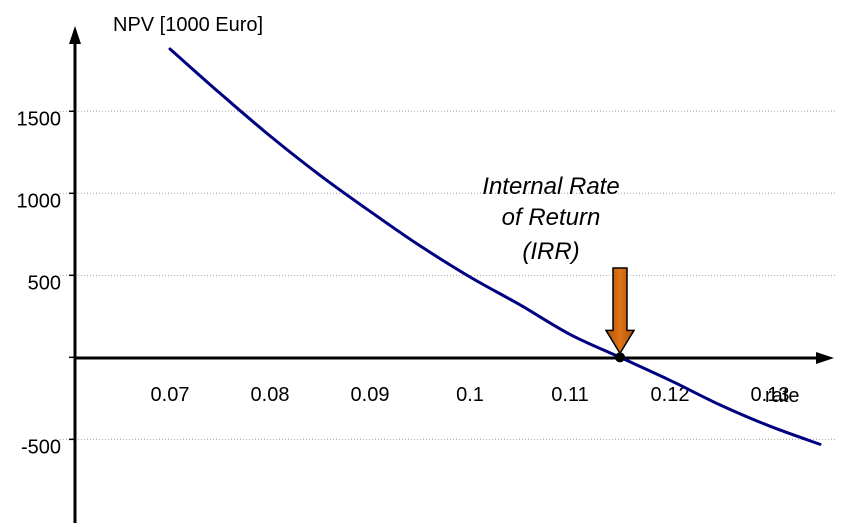 This screenshot has width=844, height=527. What do you see at coordinates (39, 201) in the screenshot?
I see `y-tick-label: 1000` at bounding box center [39, 201].